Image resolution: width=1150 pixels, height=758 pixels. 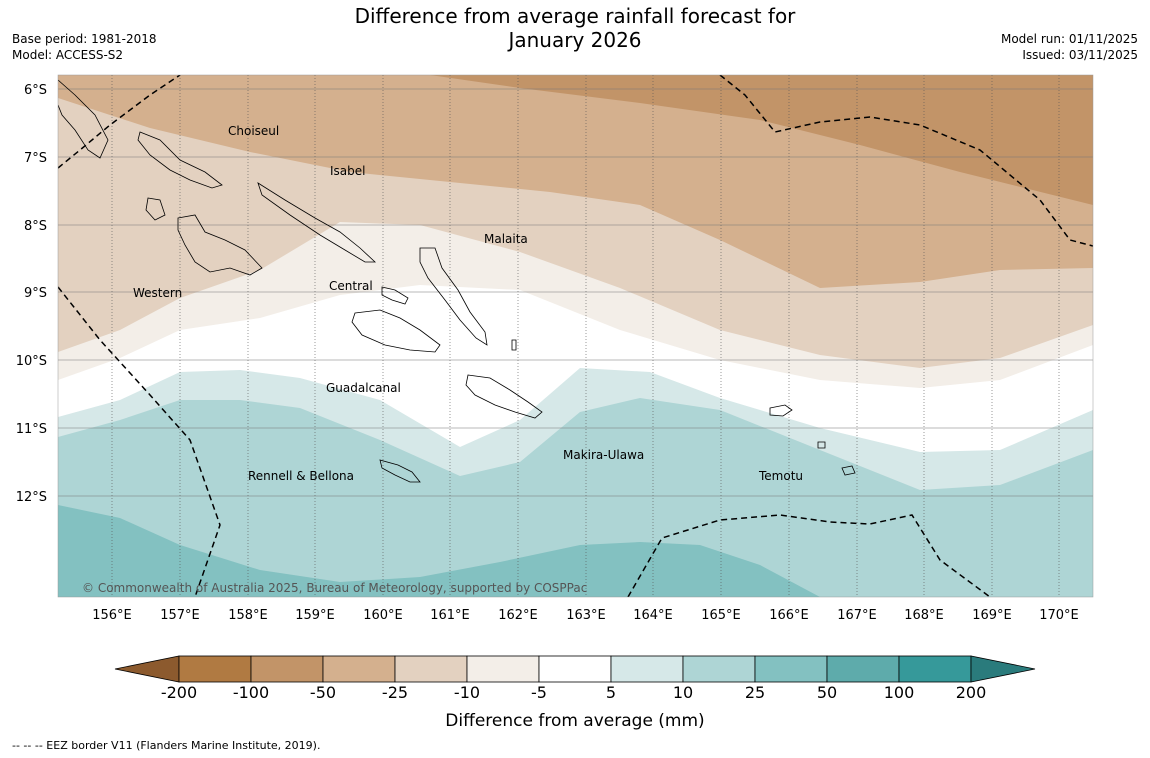 I want to click on lon-label: 158°E, so click(x=248, y=615).